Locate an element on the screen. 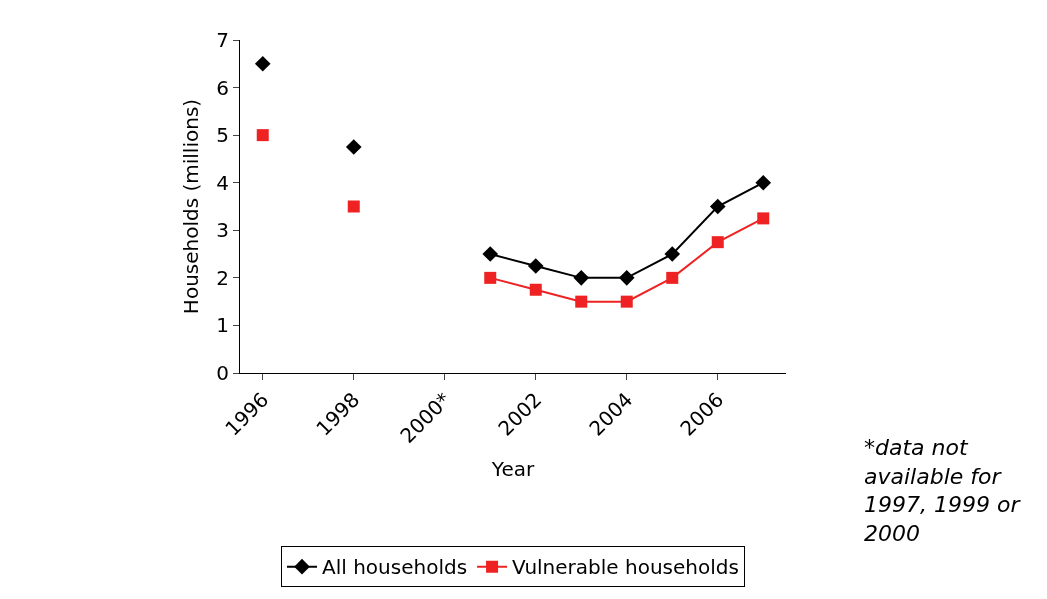 The height and width of the screenshot is (599, 1047). text: *data not available for 1997, 1999 or 2000 is located at coordinates (943, 490).